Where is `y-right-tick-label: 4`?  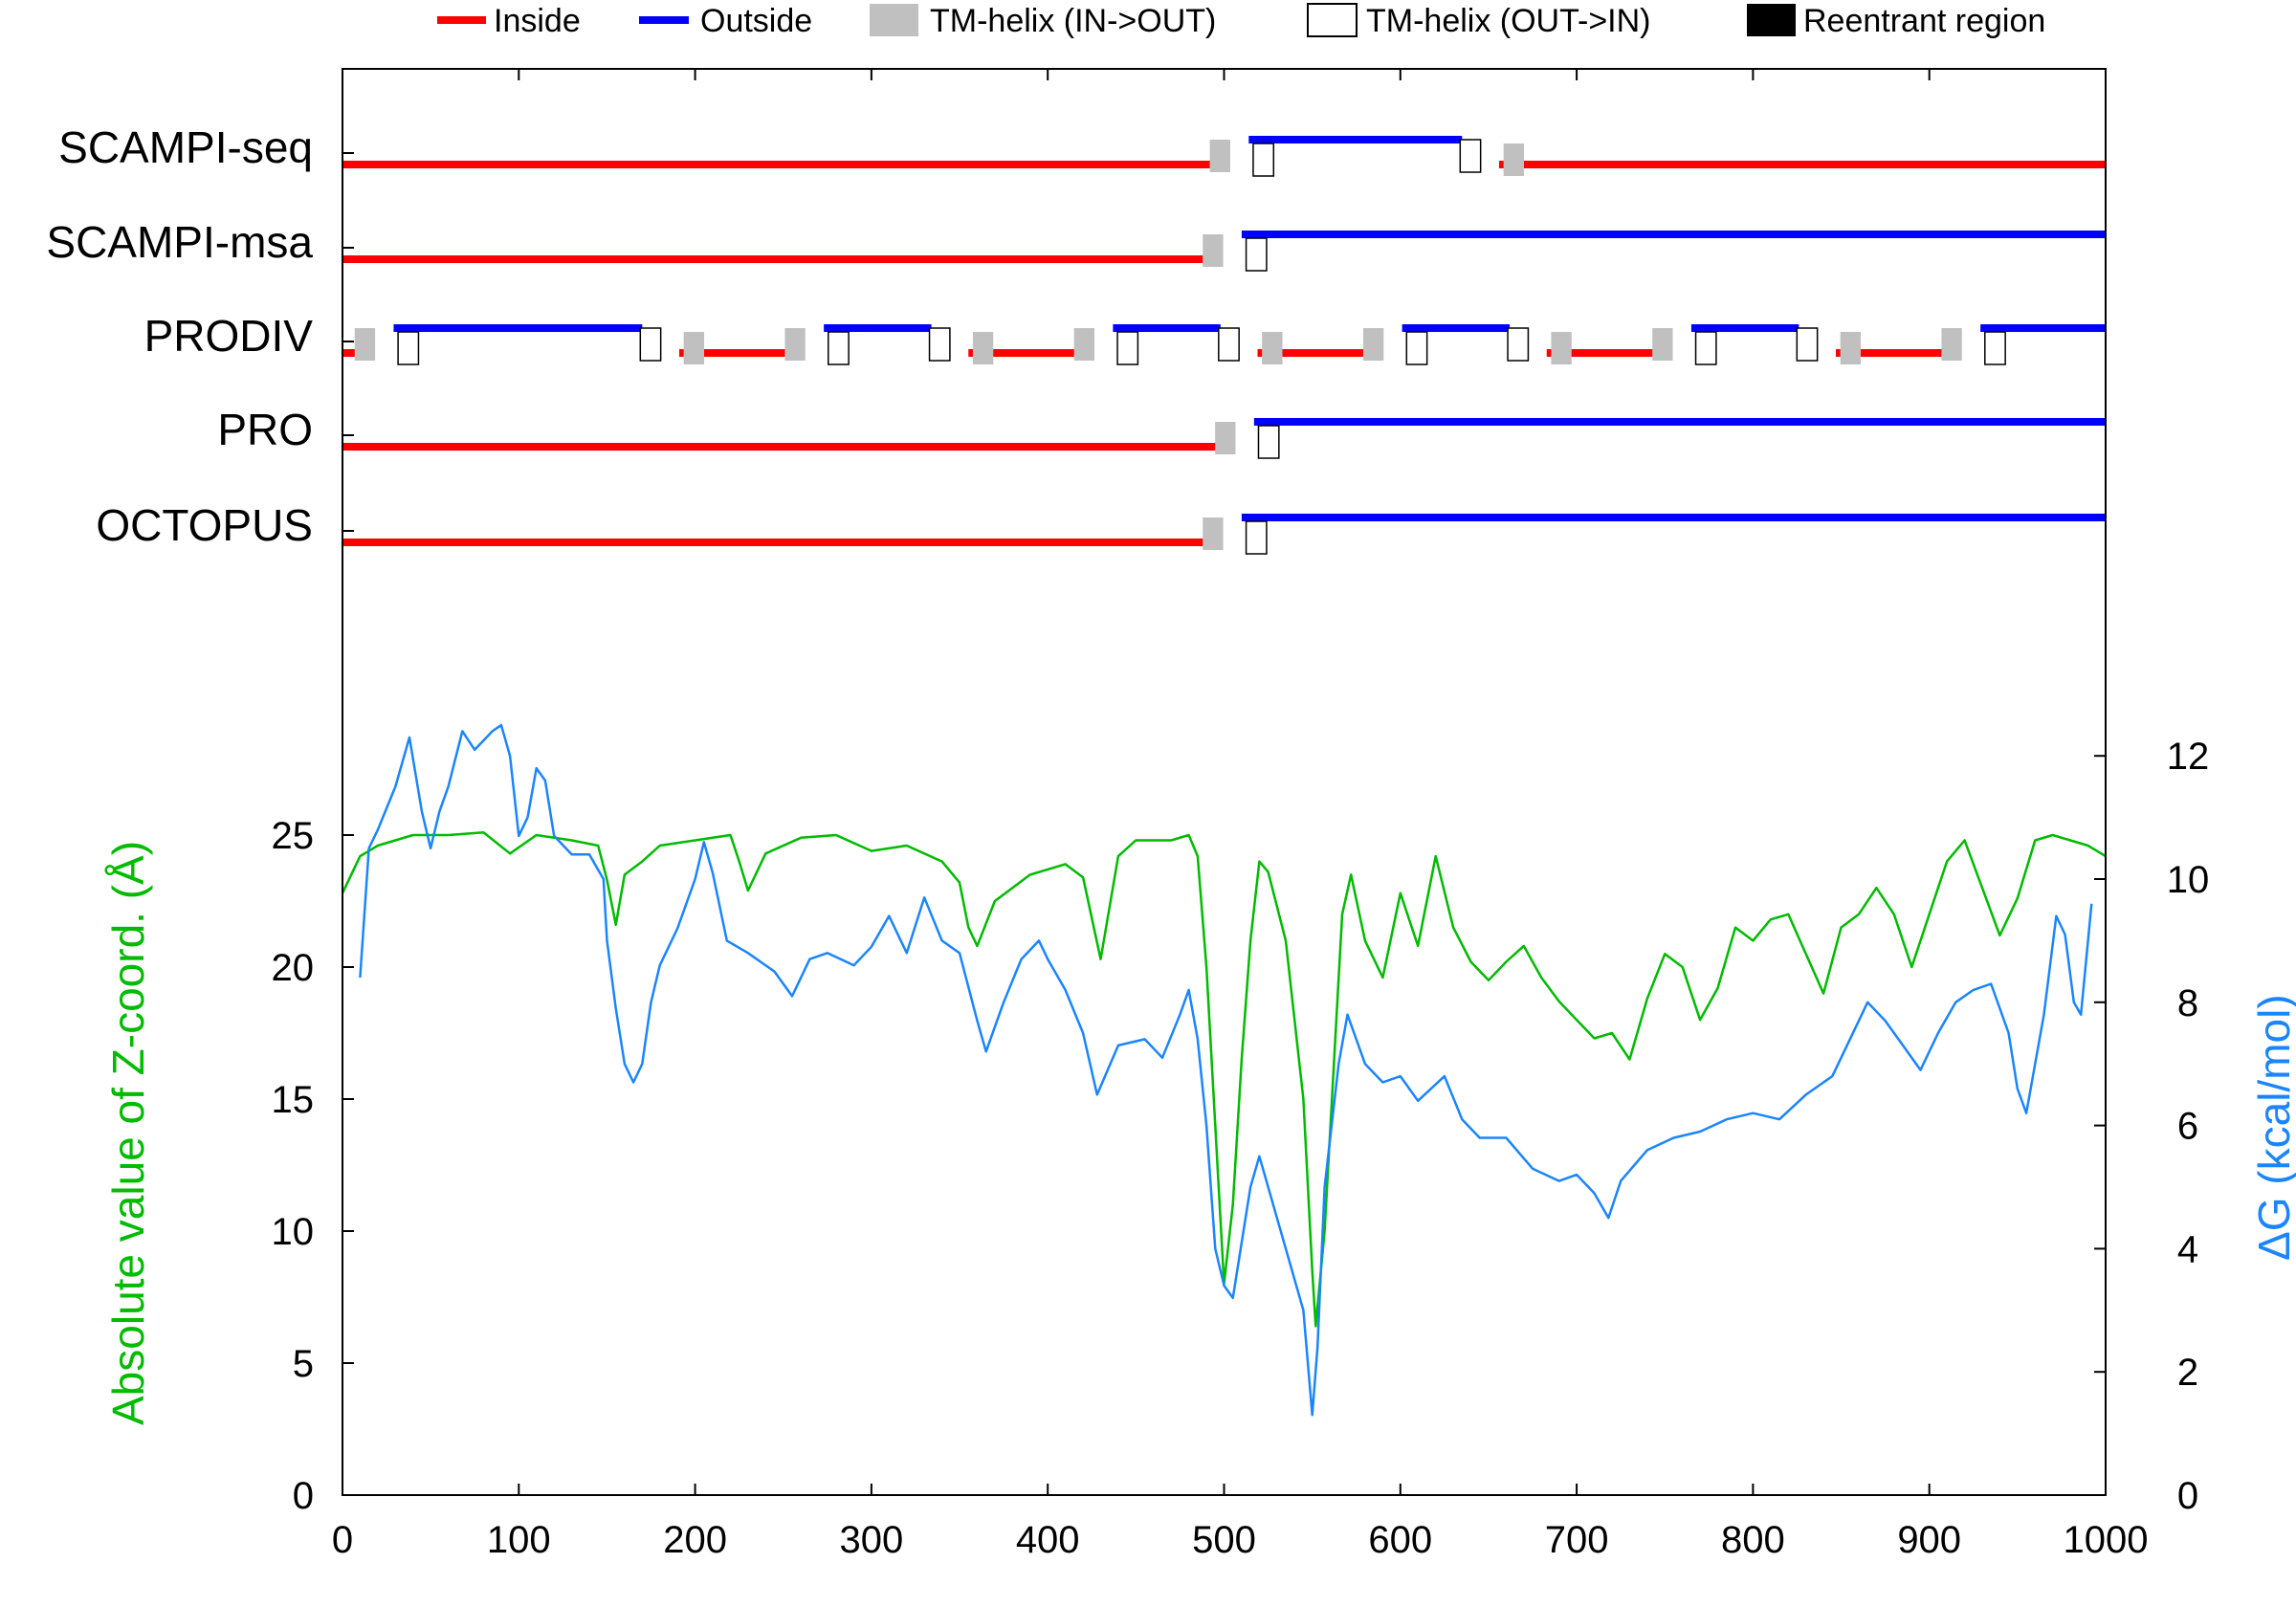
y-right-tick-label: 4 is located at coordinates (2188, 1249).